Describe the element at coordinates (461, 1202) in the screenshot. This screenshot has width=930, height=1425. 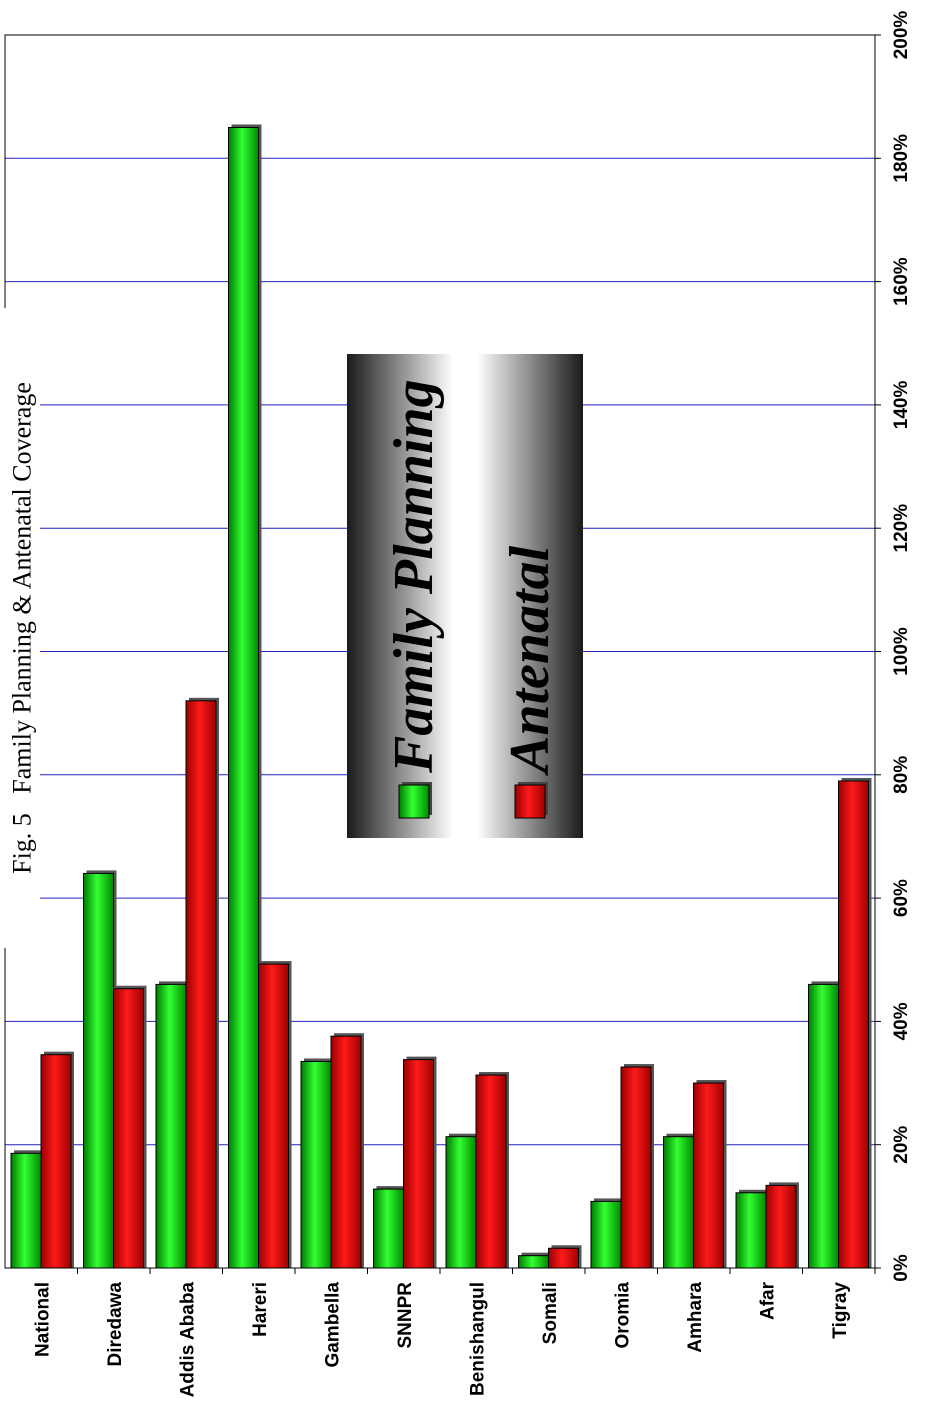
I see `bar-family-planning-benishangul` at that location.